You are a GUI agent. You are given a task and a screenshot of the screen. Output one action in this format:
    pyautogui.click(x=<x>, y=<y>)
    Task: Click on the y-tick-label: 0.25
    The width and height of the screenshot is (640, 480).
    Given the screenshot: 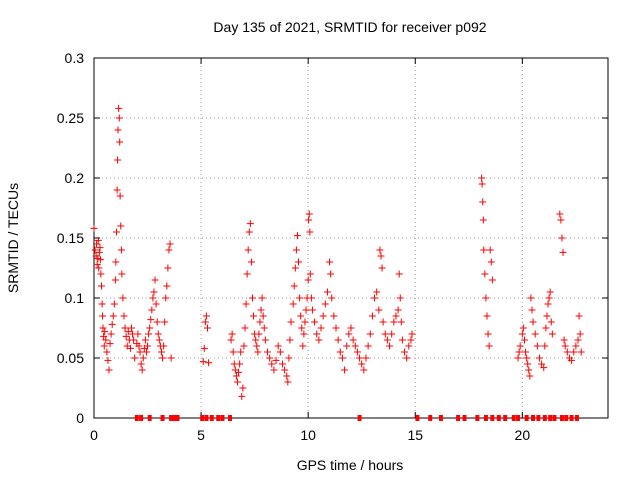 What is the action you would take?
    pyautogui.click(x=70, y=118)
    